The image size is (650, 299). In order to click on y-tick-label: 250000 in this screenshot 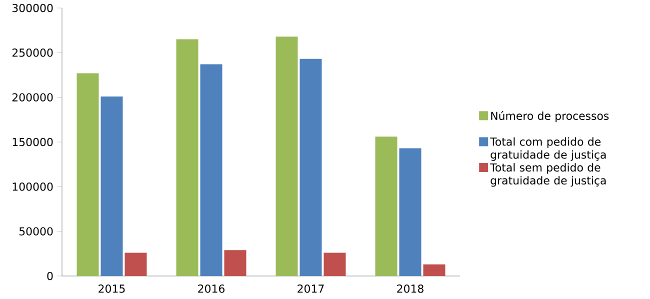, I will do `click(32, 52)`.